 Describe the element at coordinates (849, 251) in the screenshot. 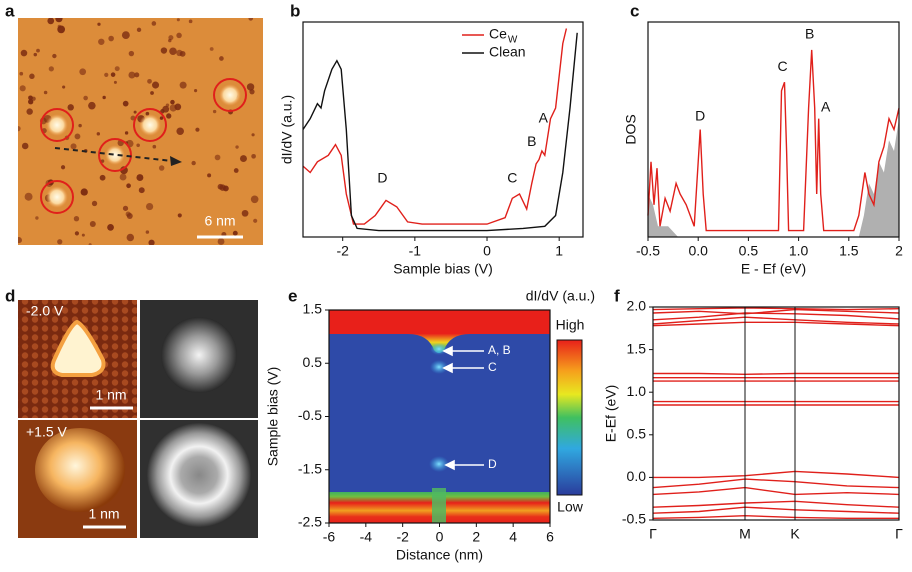

I see `x-tick-label: 1.5` at that location.